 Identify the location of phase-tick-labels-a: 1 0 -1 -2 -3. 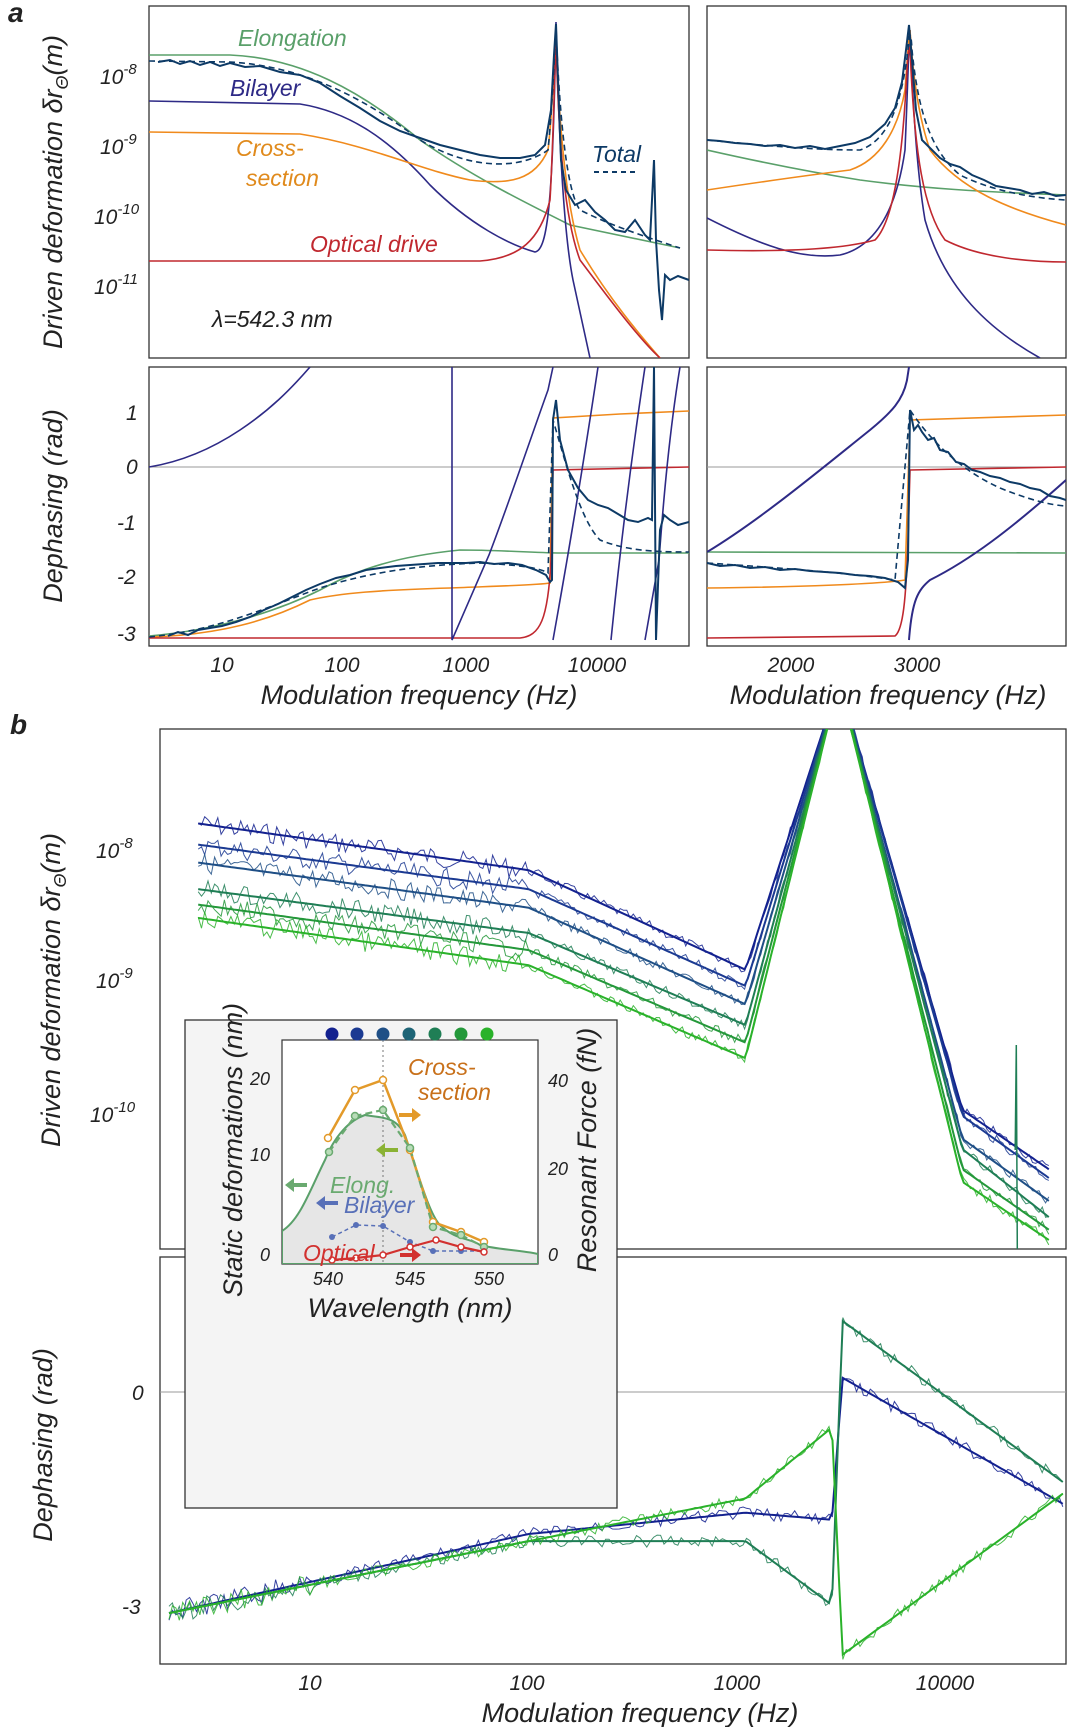
(127, 524).